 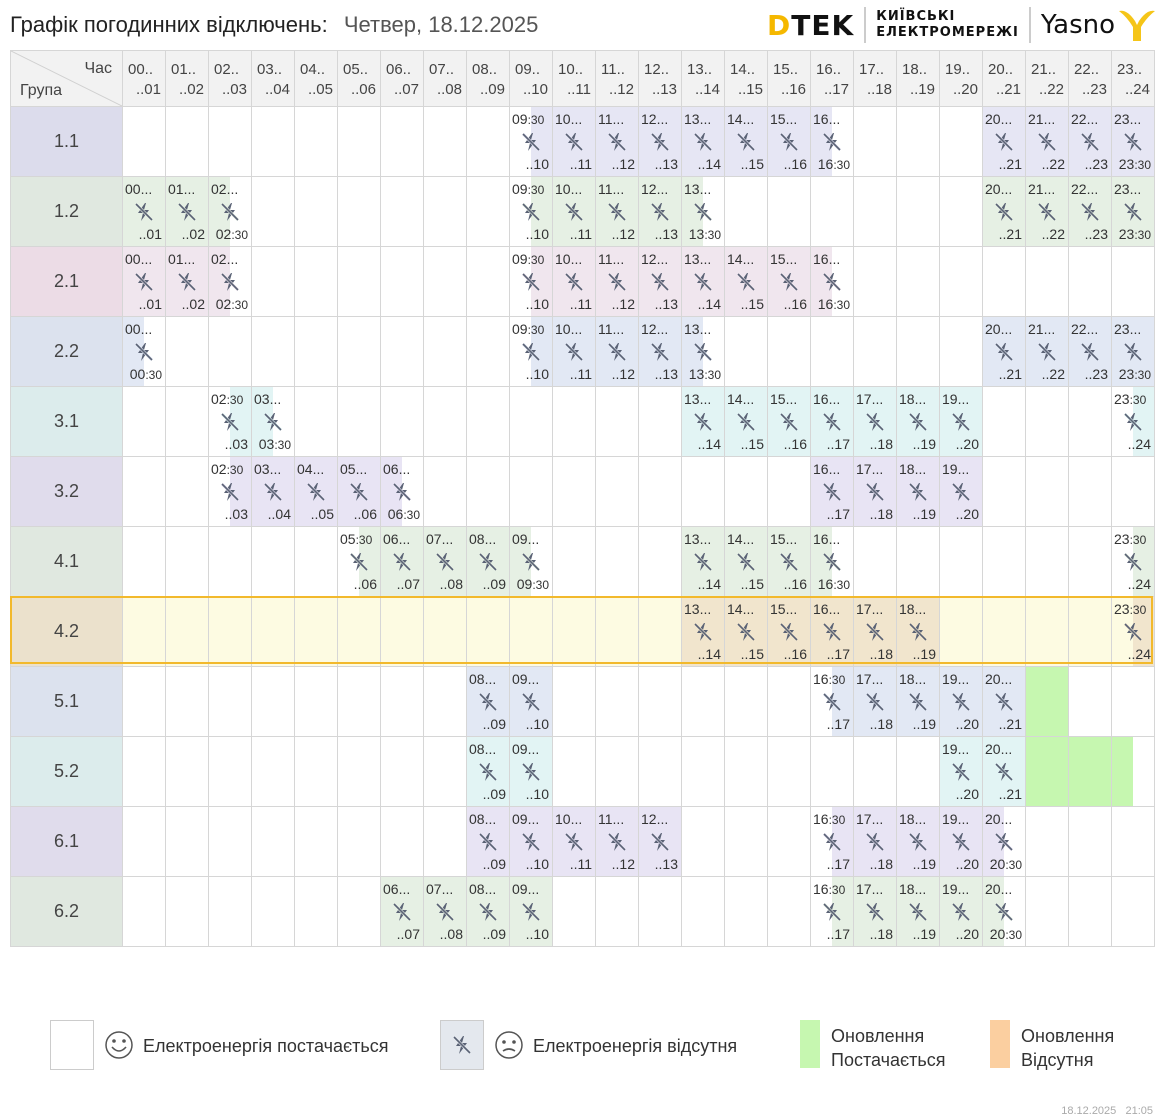 I want to click on hour-cell: 20... 20:30, so click(x=1004, y=841).